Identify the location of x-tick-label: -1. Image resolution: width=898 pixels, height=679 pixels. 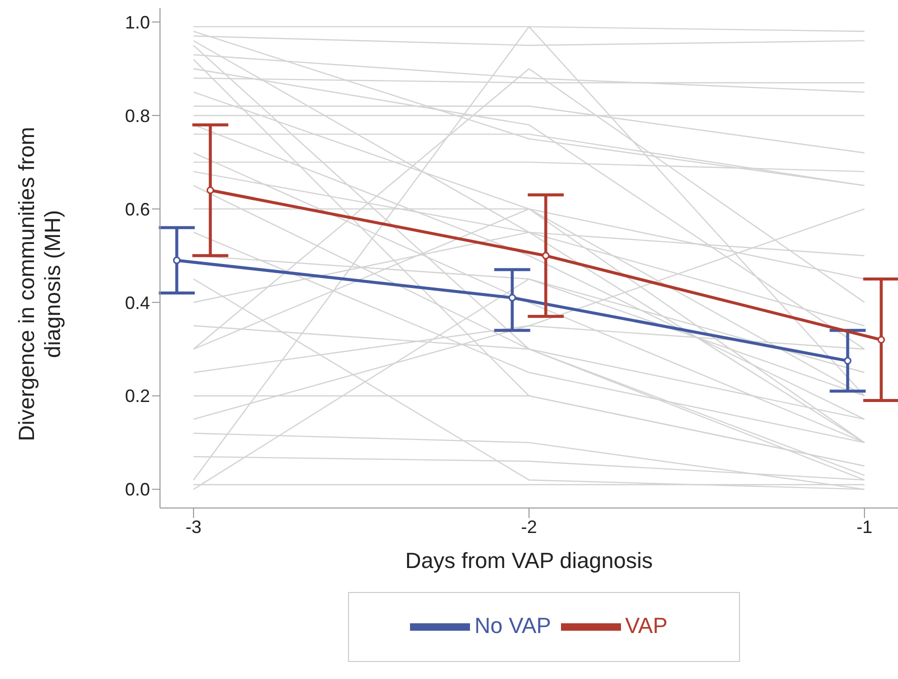
(864, 526).